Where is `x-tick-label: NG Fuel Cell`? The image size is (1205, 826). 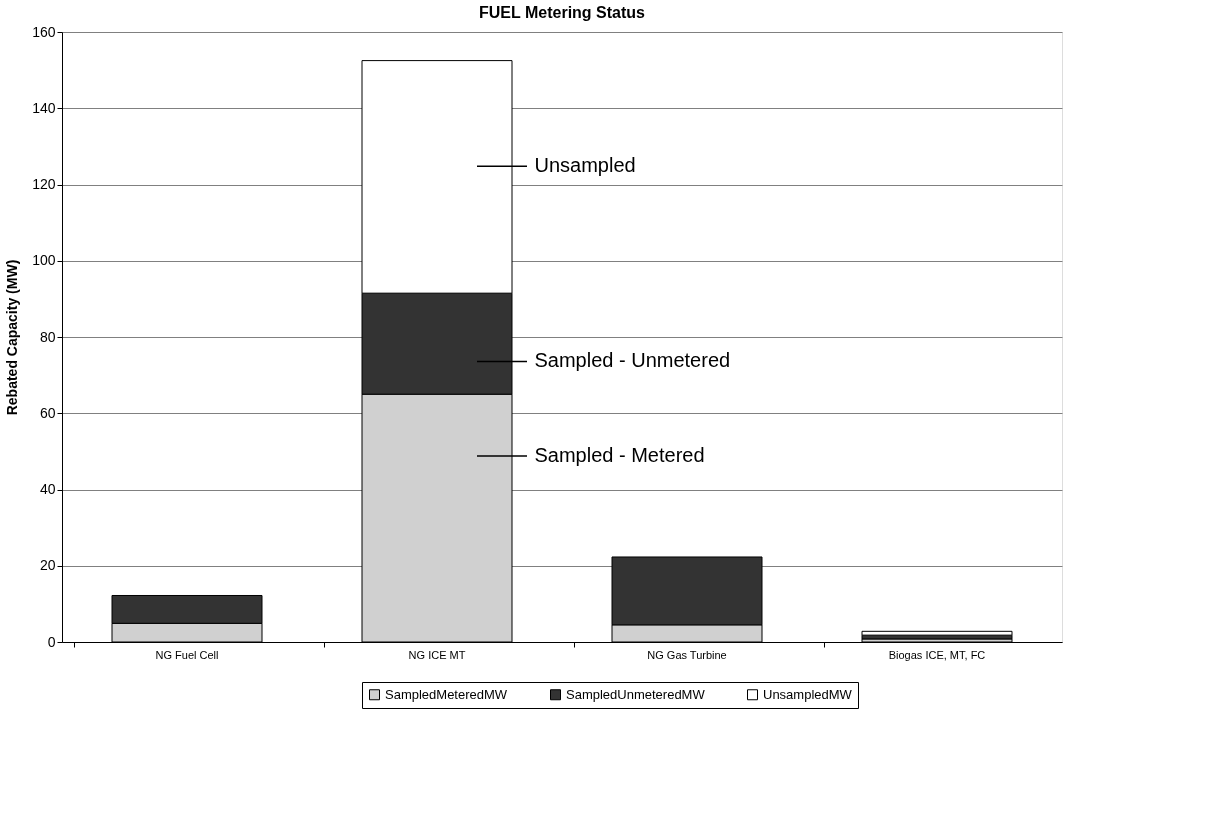
x-tick-label: NG Fuel Cell is located at coordinates (187, 654).